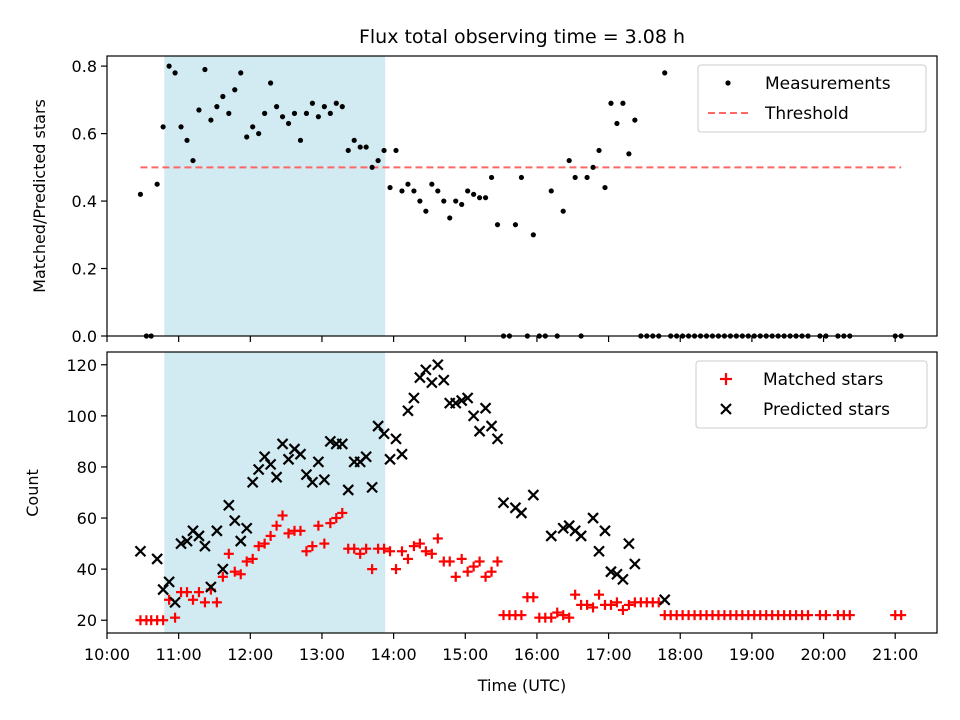 The width and height of the screenshot is (960, 720). What do you see at coordinates (521, 566) in the screenshot?
I see `matched-stars-points` at bounding box center [521, 566].